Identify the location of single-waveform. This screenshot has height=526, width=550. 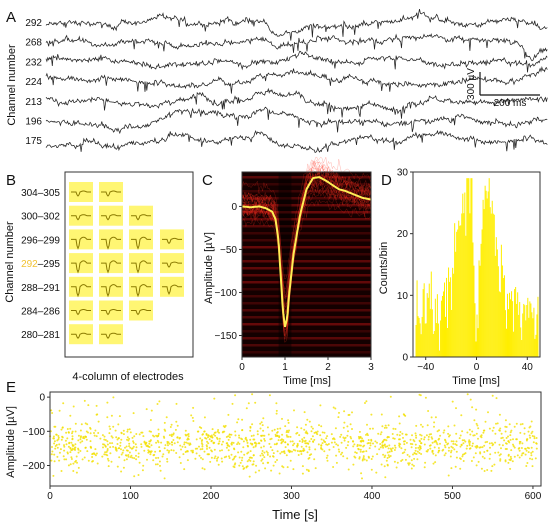
(306, 249).